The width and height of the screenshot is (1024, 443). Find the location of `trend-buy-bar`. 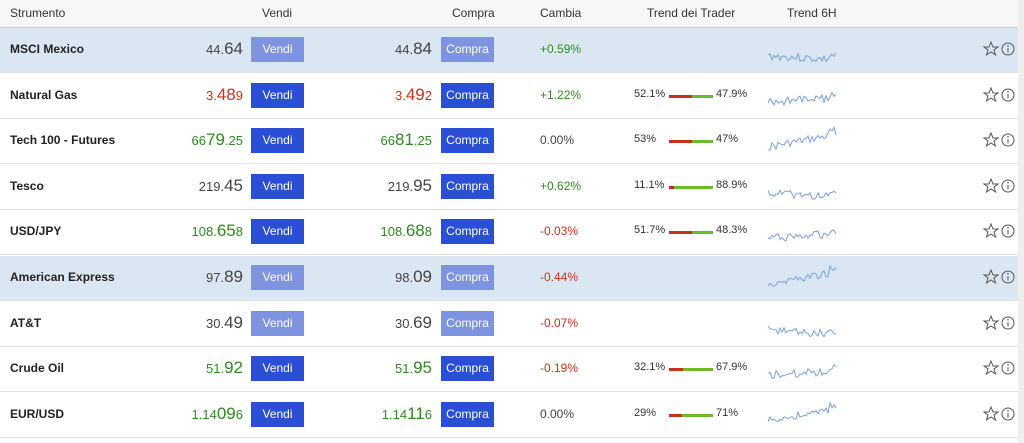

trend-buy-bar is located at coordinates (702, 233).